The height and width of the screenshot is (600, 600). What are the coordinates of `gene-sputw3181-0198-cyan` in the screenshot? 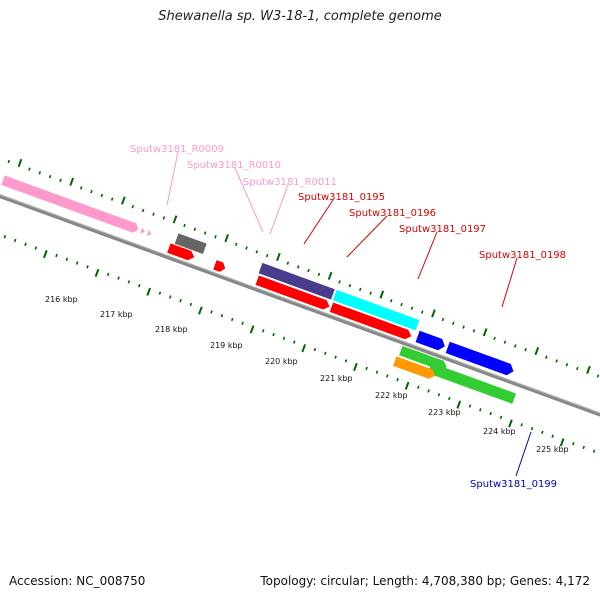 It's located at (376, 310).